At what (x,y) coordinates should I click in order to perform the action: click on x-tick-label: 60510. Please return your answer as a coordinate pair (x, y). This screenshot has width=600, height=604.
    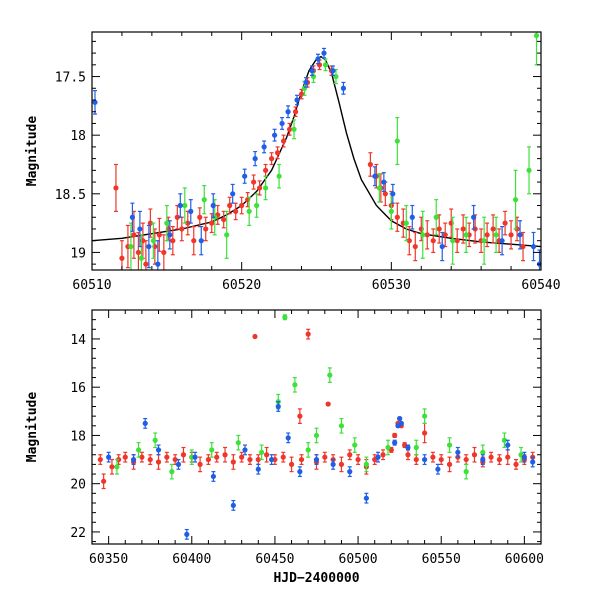
    Looking at the image, I should click on (91, 285).